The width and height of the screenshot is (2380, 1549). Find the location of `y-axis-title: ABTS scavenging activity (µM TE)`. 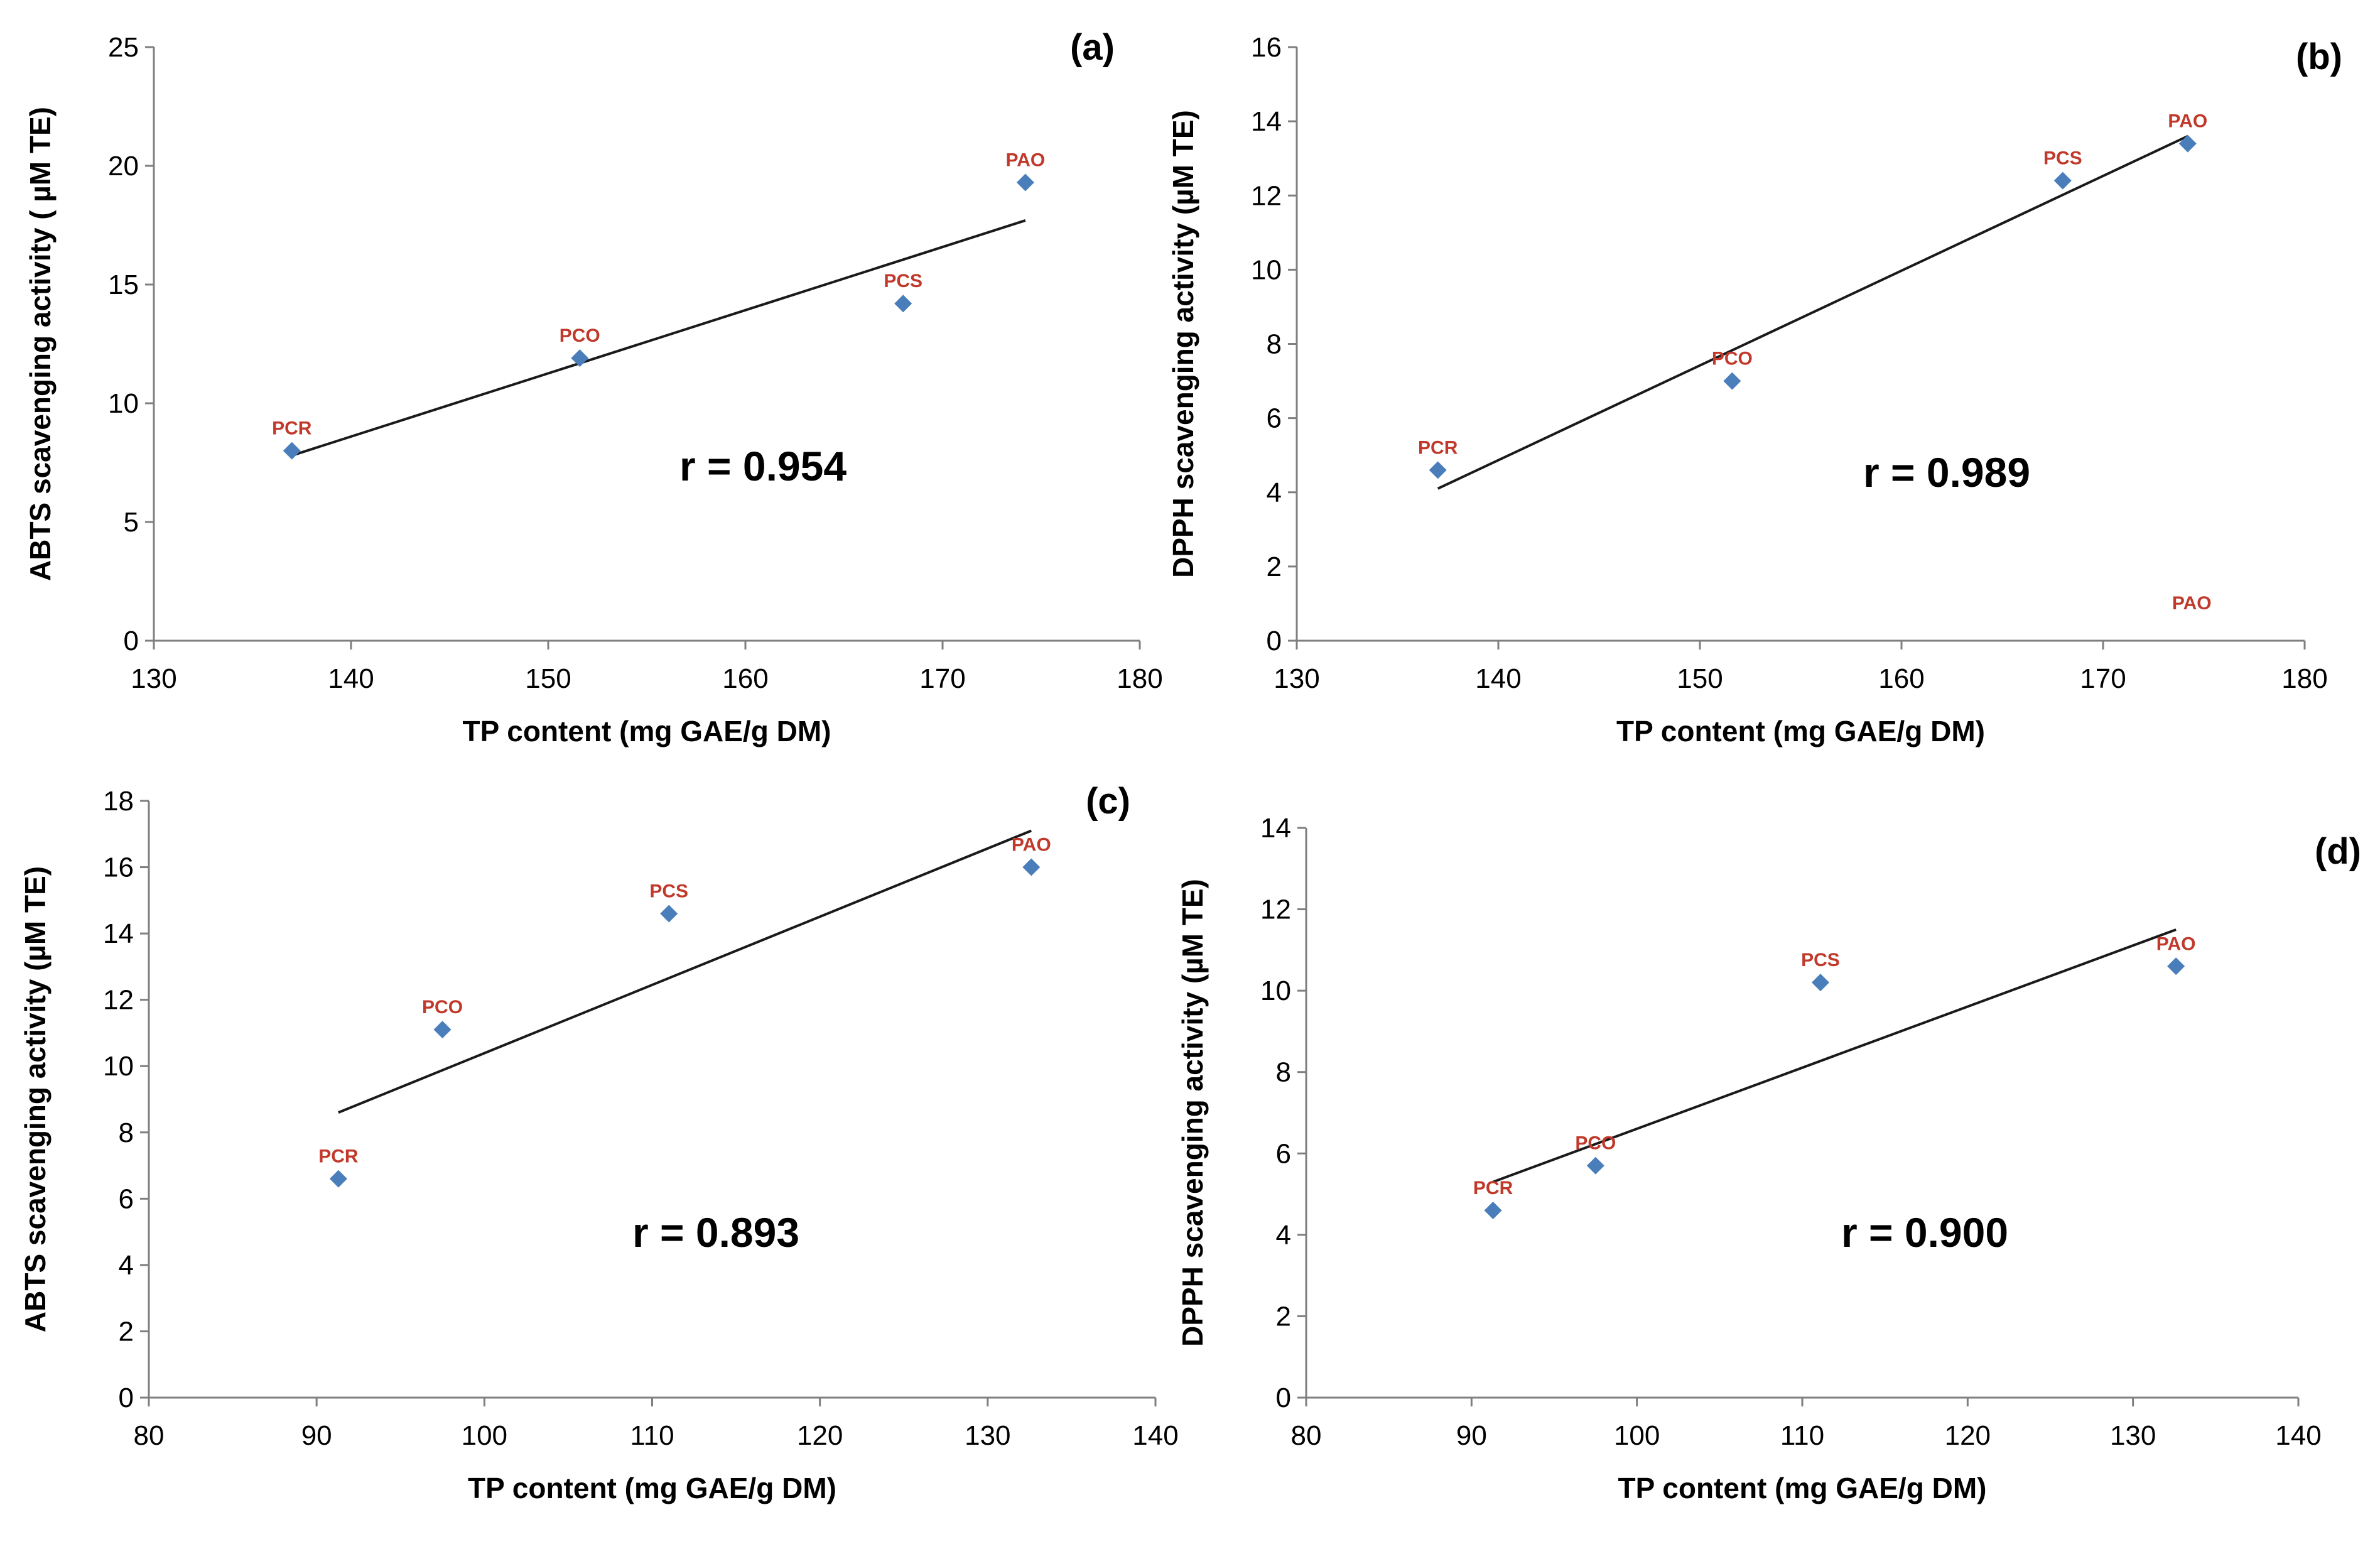

y-axis-title: ABTS scavenging activity (µM TE) is located at coordinates (35, 1099).